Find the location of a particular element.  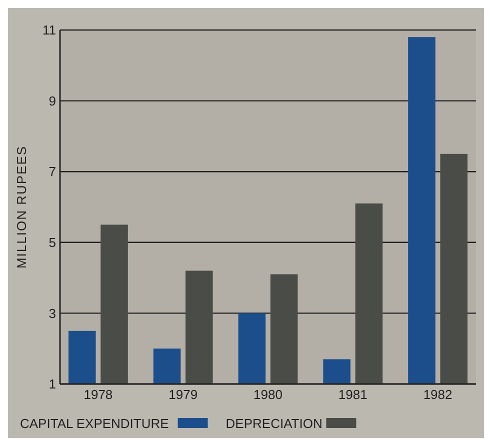

y-tick-label: 9 is located at coordinates (52, 100).